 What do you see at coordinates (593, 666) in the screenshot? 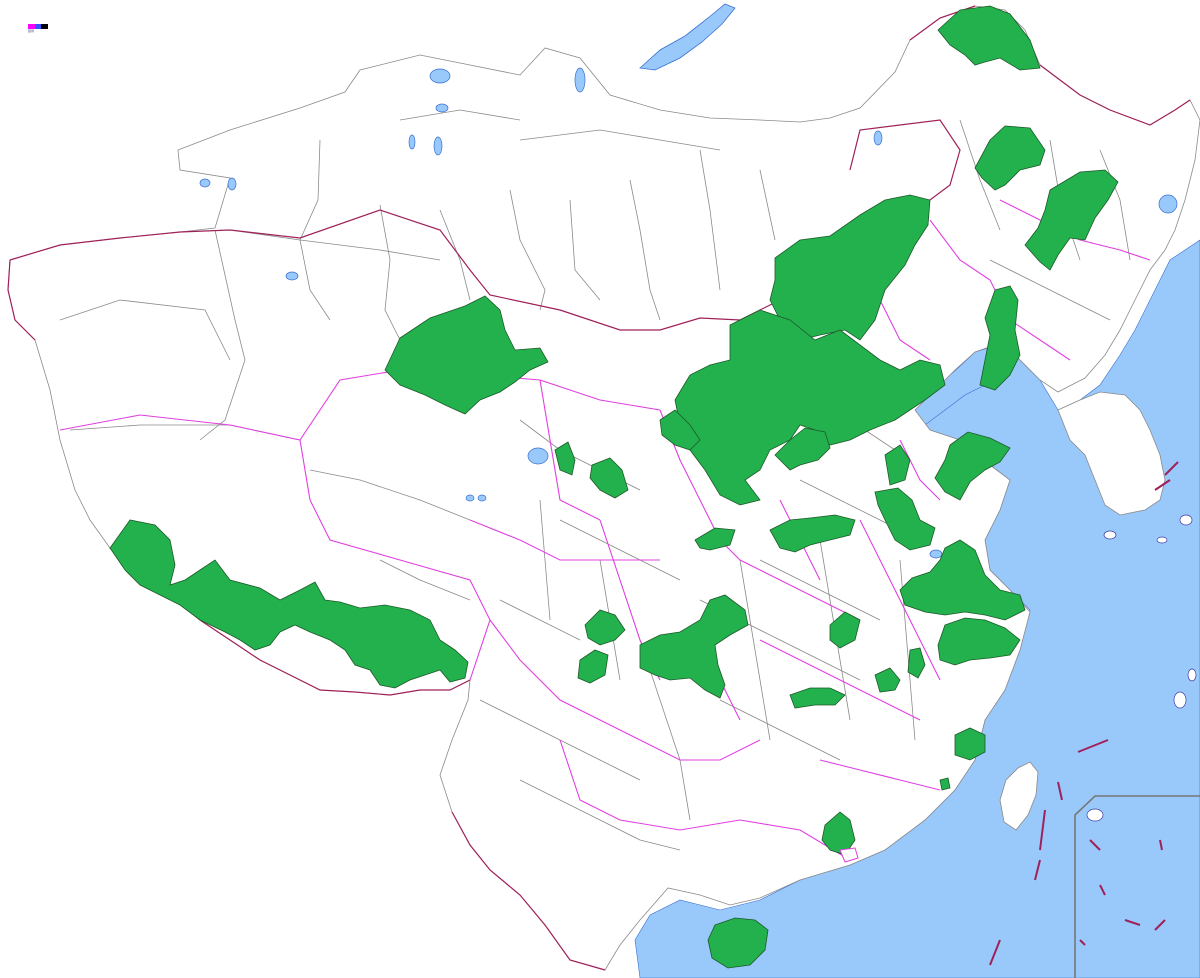
I see `region-sichuan-south` at bounding box center [593, 666].